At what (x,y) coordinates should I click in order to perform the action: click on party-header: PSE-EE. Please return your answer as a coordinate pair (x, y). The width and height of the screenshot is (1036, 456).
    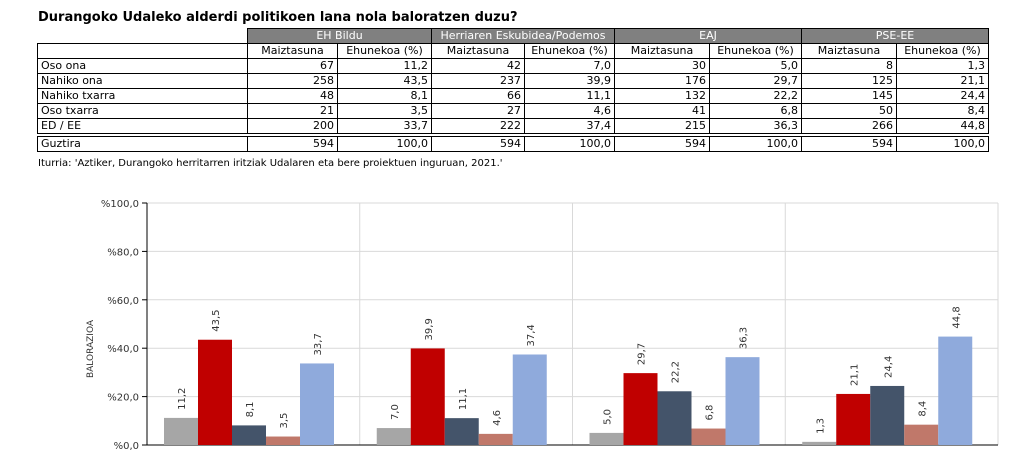
    Looking at the image, I should click on (895, 36).